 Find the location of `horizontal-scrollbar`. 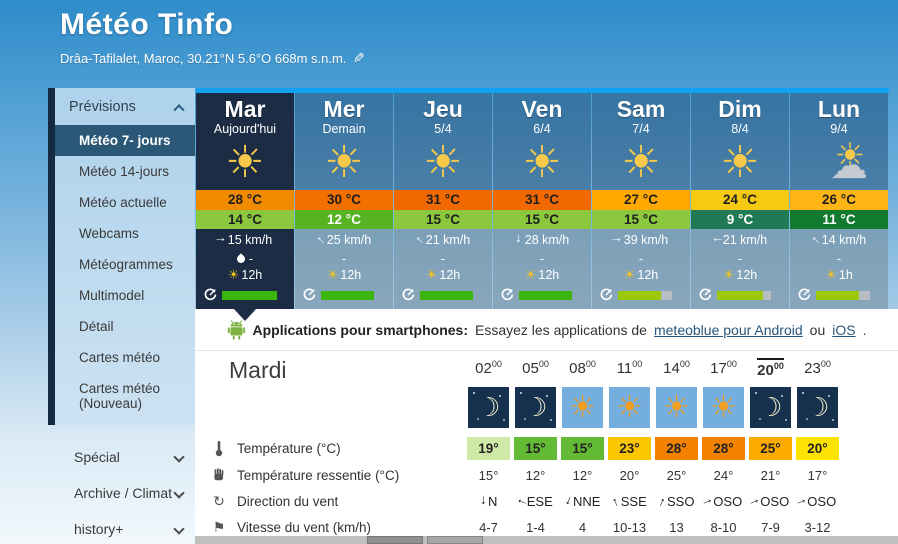

horizontal-scrollbar is located at coordinates (546, 540).